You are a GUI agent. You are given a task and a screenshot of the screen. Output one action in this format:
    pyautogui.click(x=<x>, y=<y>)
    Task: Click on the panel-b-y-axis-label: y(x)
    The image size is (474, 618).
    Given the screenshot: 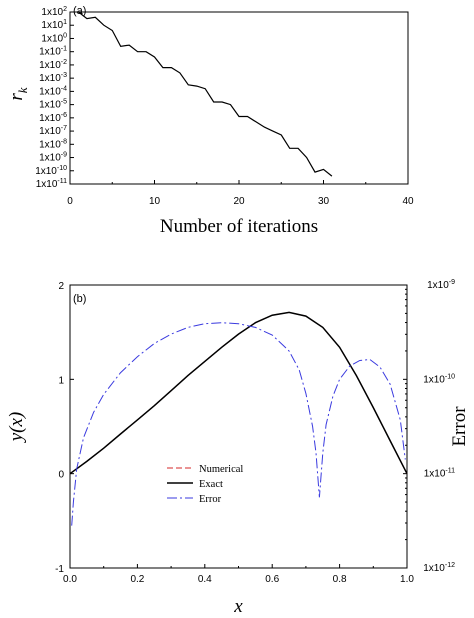 What is the action you would take?
    pyautogui.click(x=16, y=428)
    